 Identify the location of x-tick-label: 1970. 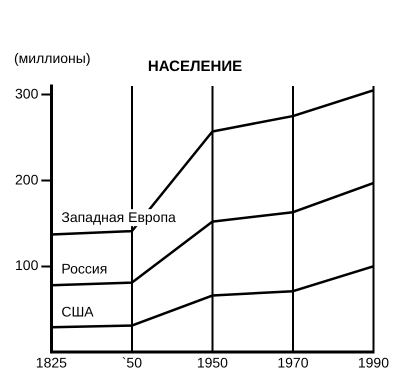
(293, 362).